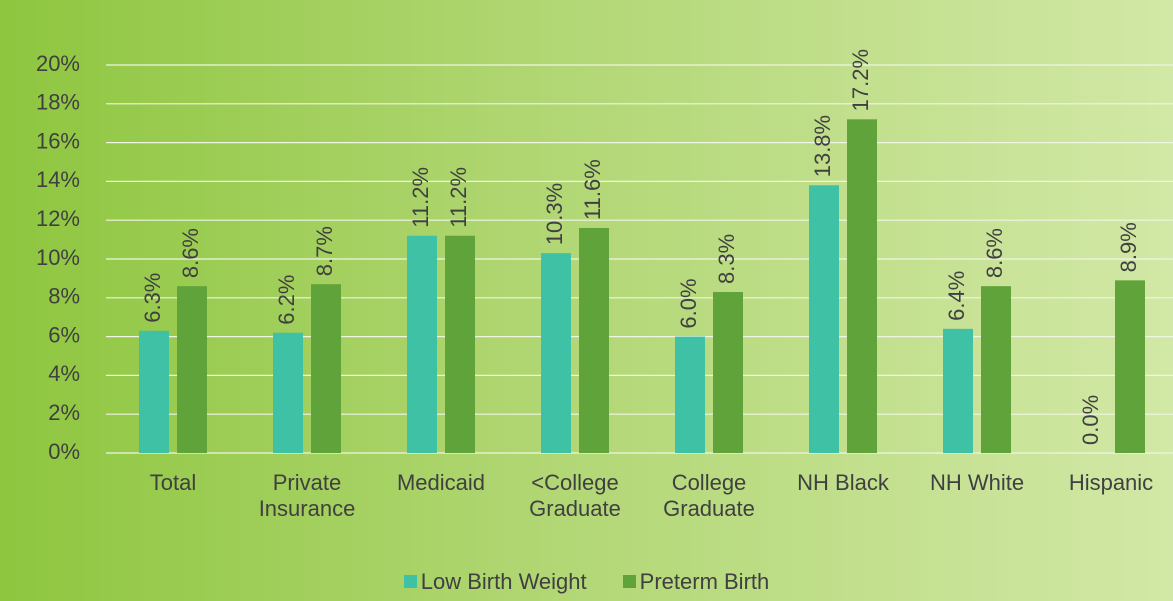  I want to click on data-label: 8.7%, so click(324, 251).